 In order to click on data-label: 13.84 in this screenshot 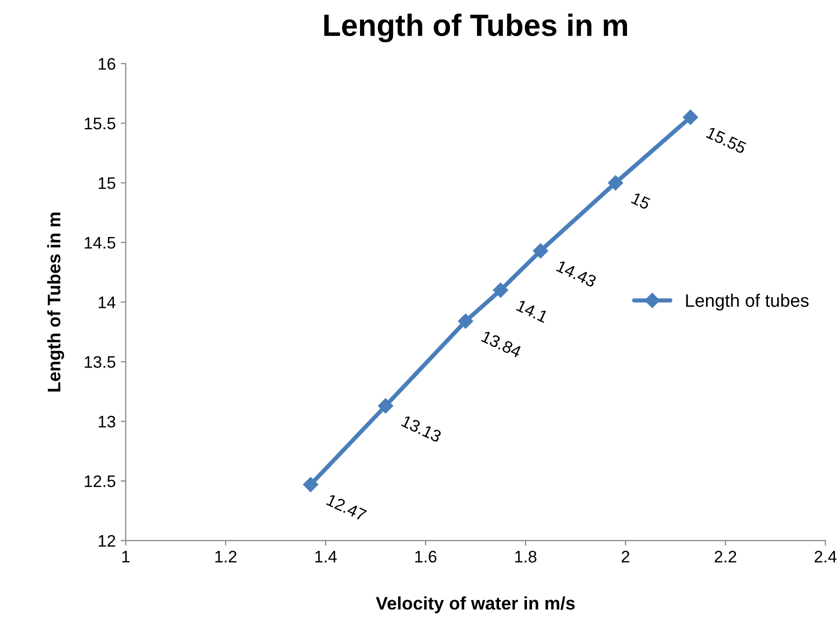, I will do `click(501, 344)`.